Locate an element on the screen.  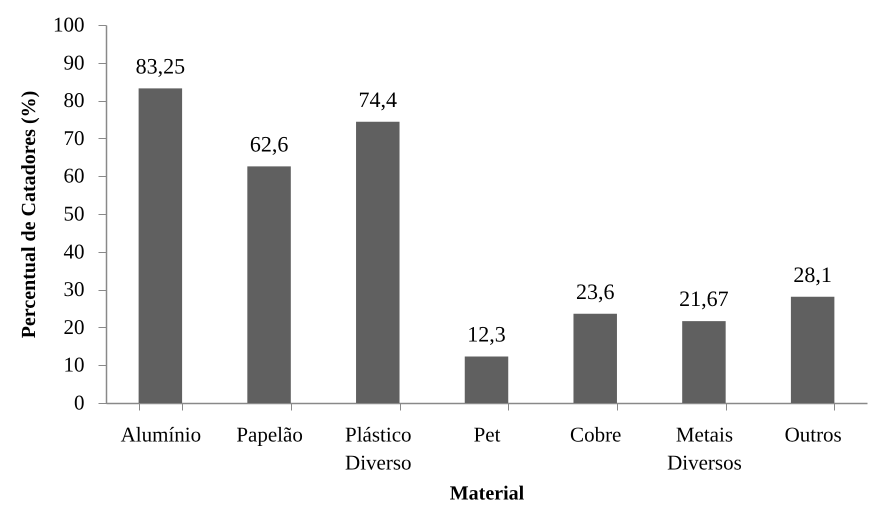
x-tick-label: Metais Diversos is located at coordinates (704, 448).